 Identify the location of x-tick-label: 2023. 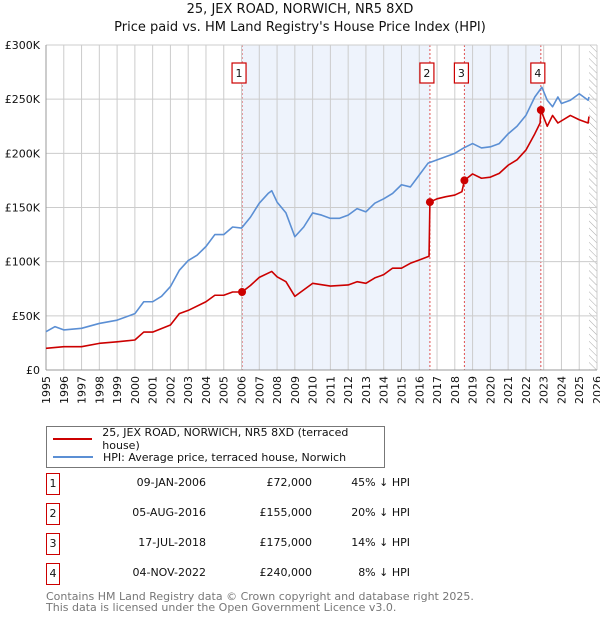
(544, 390).